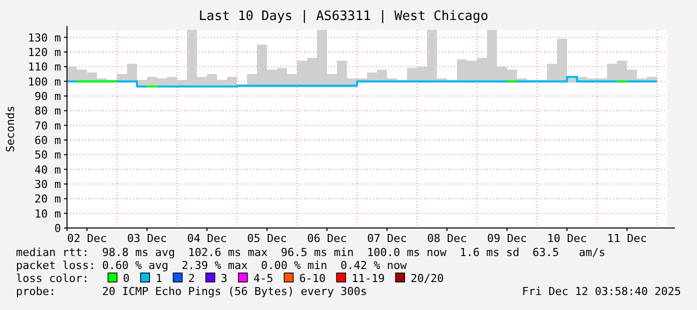 Image resolution: width=697 pixels, height=310 pixels. Describe the element at coordinates (368, 278) in the screenshot. I see `legend-label: 11-19` at that location.